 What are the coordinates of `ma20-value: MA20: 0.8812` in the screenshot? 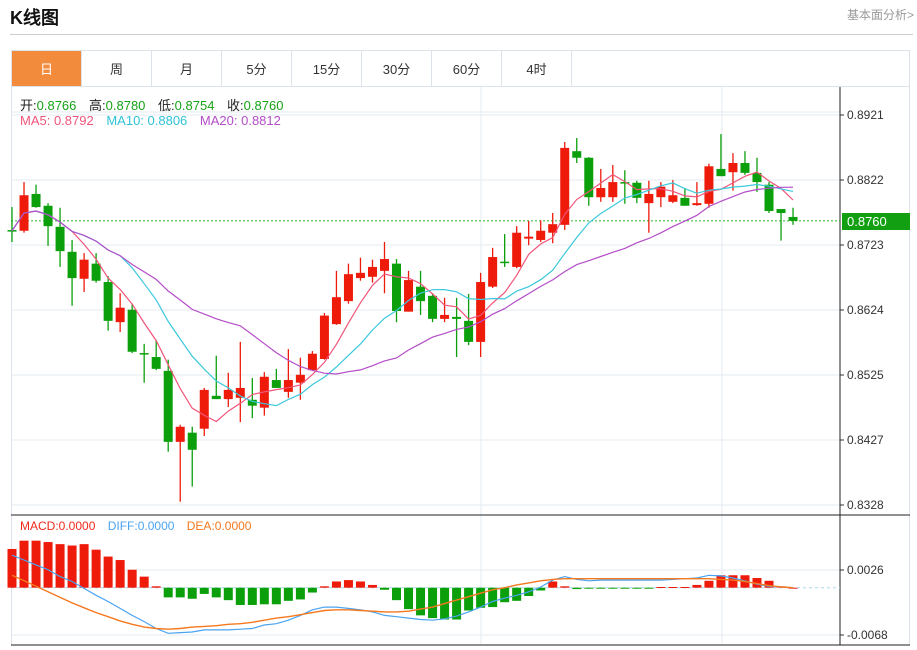 It's located at (240, 120).